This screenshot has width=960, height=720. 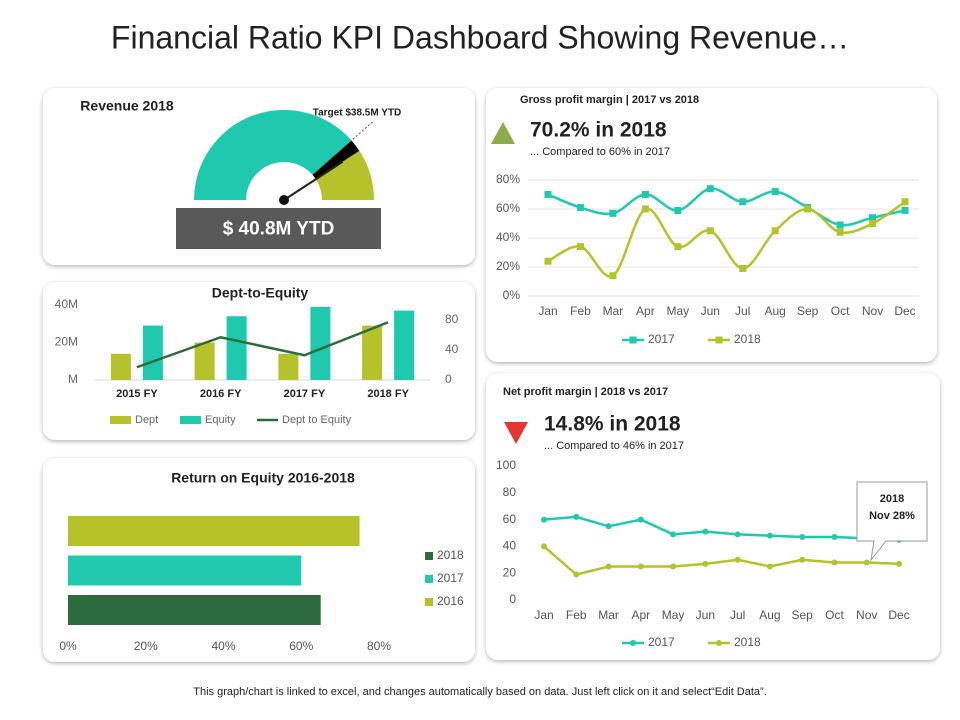 What do you see at coordinates (66, 304) in the screenshot?
I see `y-tick-label: 40M` at bounding box center [66, 304].